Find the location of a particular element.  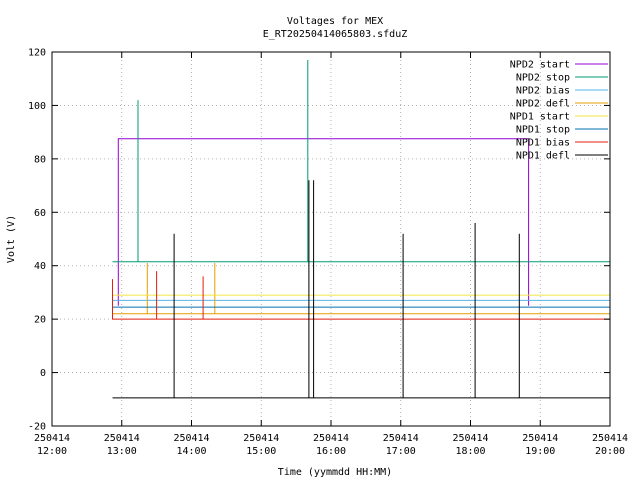

legend-label: NPD2 stop is located at coordinates (543, 78).